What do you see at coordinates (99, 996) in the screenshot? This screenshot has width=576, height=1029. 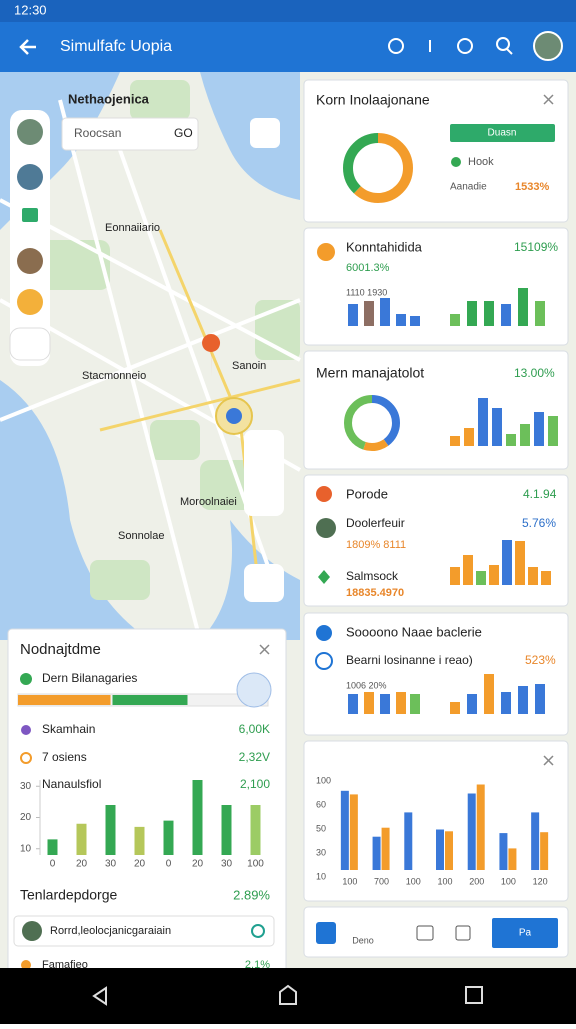 I see `nav-back` at bounding box center [99, 996].